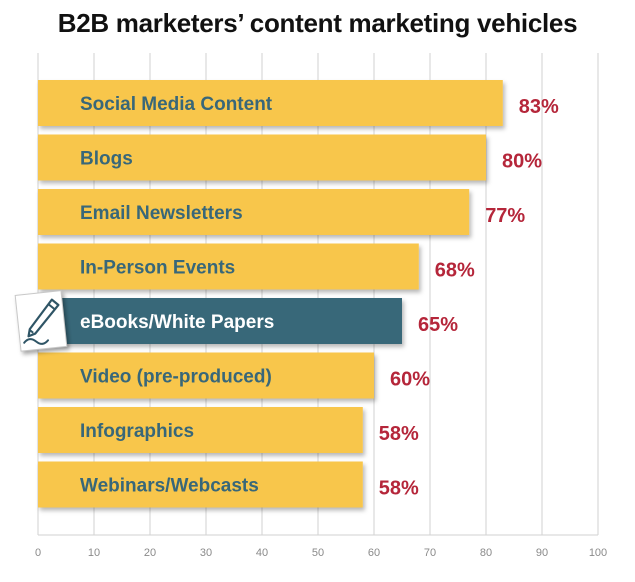 The width and height of the screenshot is (635, 582). I want to click on value-label: 80%, so click(522, 162).